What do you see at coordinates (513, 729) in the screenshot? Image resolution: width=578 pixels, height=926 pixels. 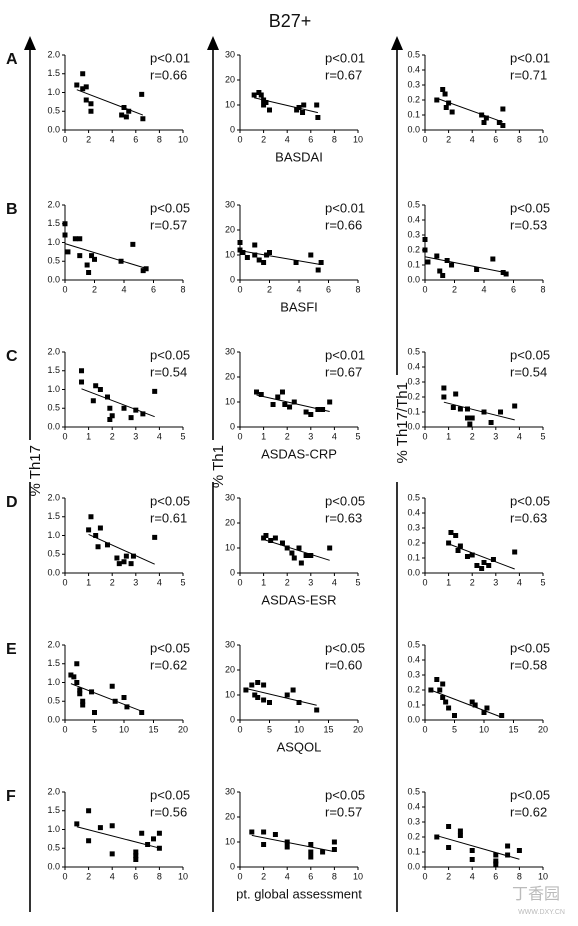 I see `x-tick-label: 15` at bounding box center [513, 729].